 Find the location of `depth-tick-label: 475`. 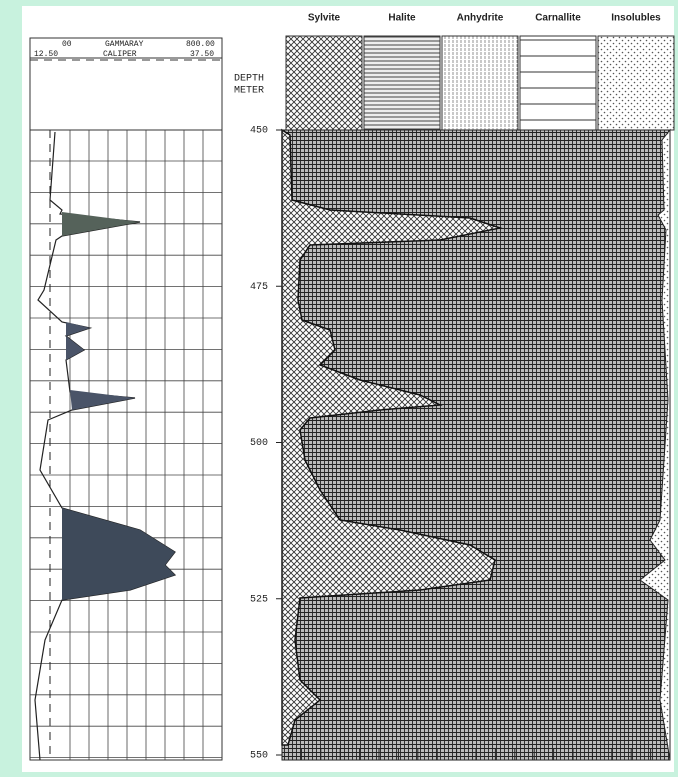

depth-tick-label: 475 is located at coordinates (259, 287).